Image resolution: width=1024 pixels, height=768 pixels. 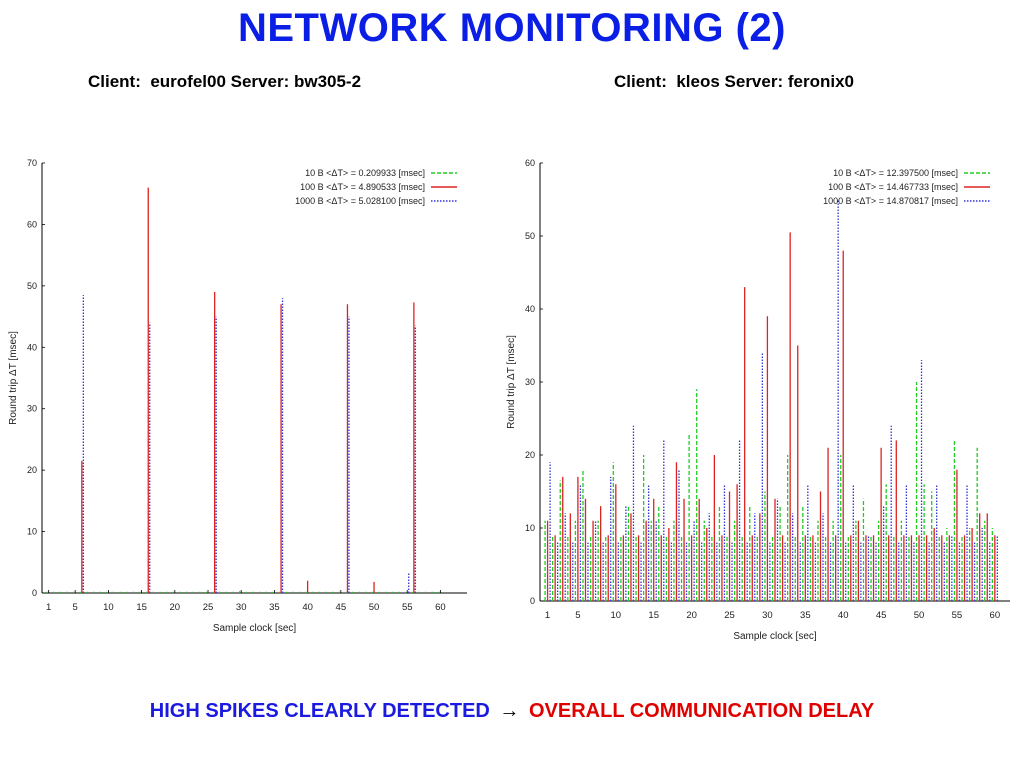 I want to click on arrow-icon: →, so click(x=509, y=711).